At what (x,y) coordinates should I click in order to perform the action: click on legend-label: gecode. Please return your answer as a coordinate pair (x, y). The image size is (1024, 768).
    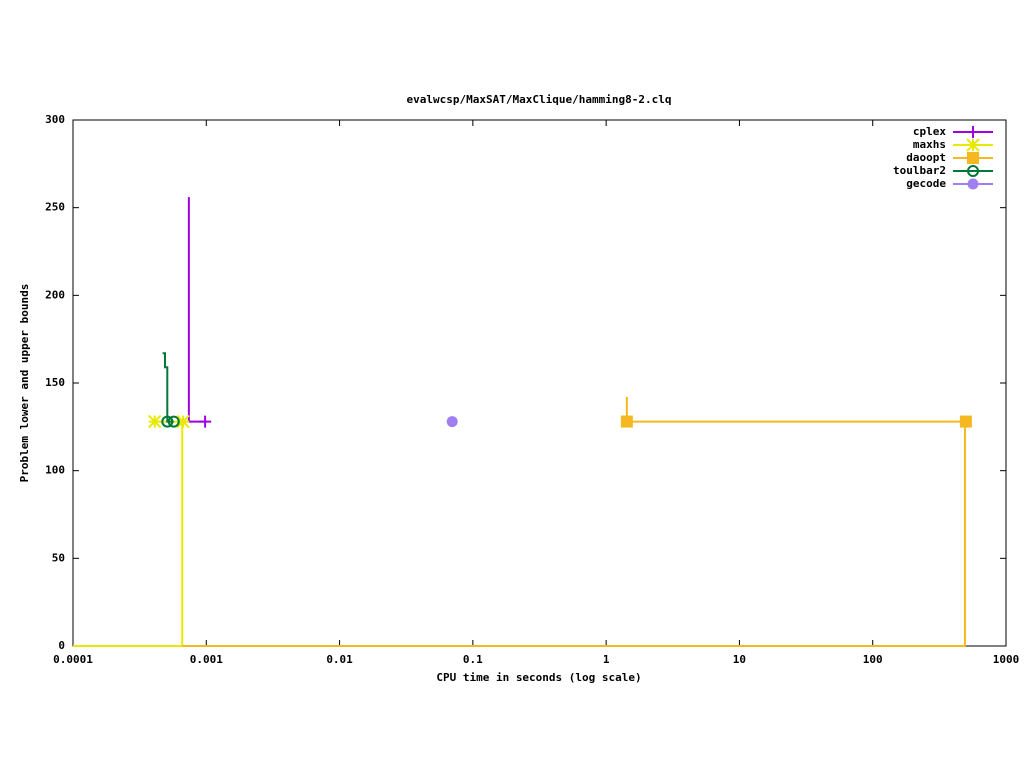
    Looking at the image, I should click on (926, 183).